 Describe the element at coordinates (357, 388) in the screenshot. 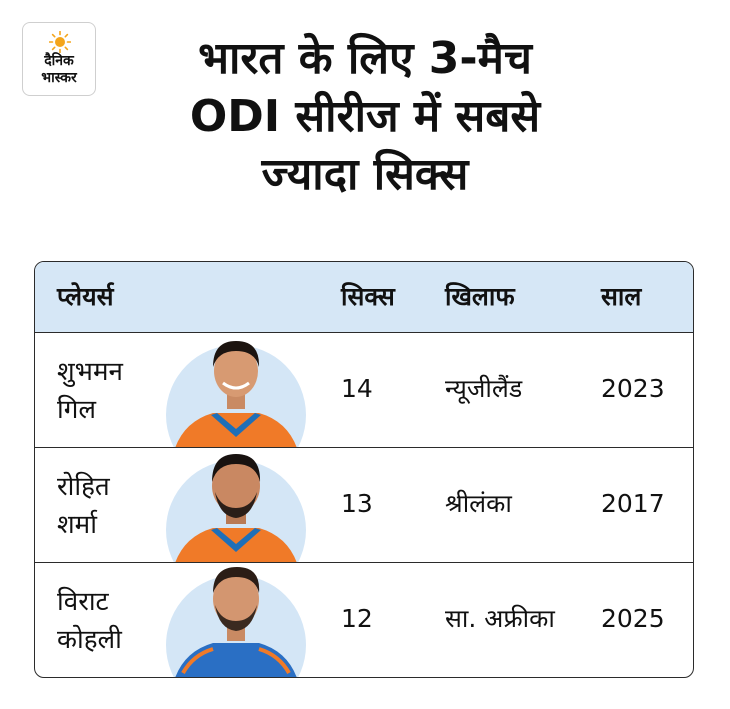

I see `sixes-count: 14` at that location.